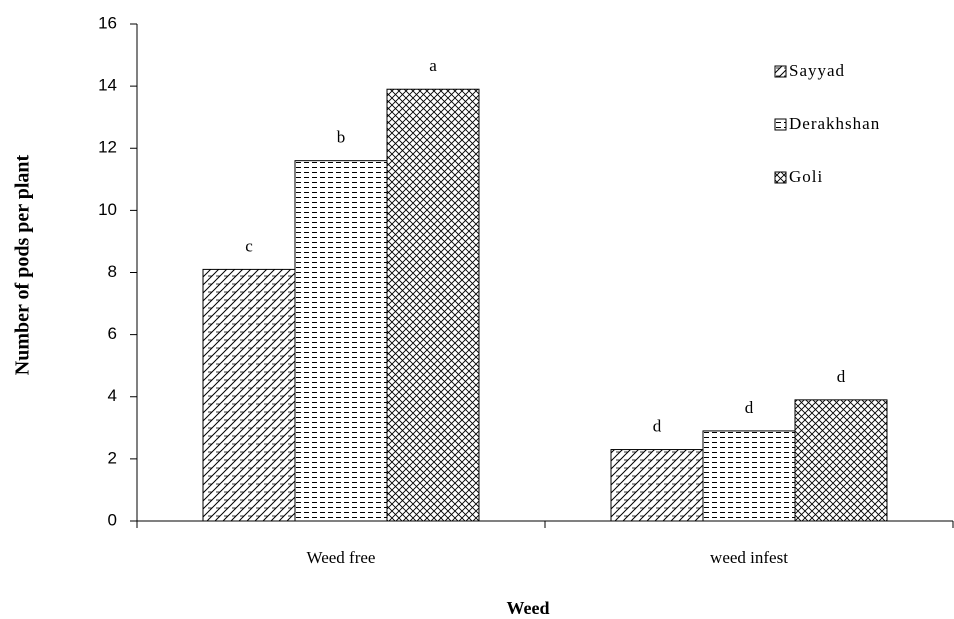 The image size is (954, 619). I want to click on y-tick-label: 8, so click(112, 271).